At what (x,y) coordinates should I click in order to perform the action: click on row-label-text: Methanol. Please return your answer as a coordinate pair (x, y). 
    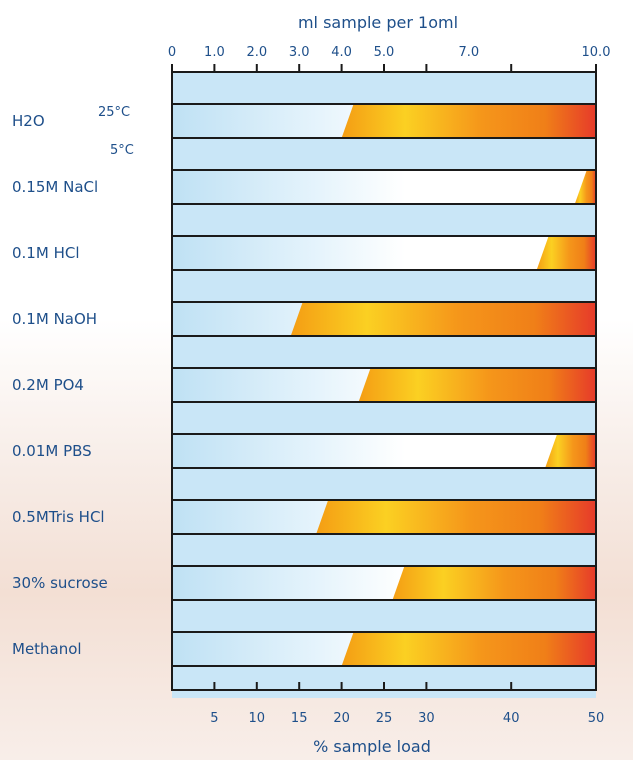
    Looking at the image, I should click on (47, 649).